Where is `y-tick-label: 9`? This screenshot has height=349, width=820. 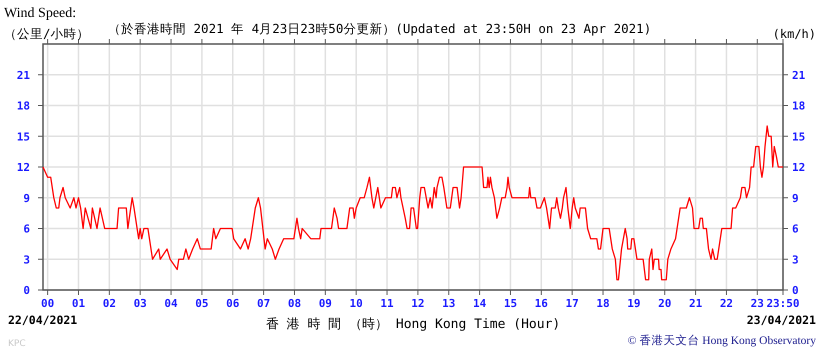 y-tick-label: 9 is located at coordinates (26, 198).